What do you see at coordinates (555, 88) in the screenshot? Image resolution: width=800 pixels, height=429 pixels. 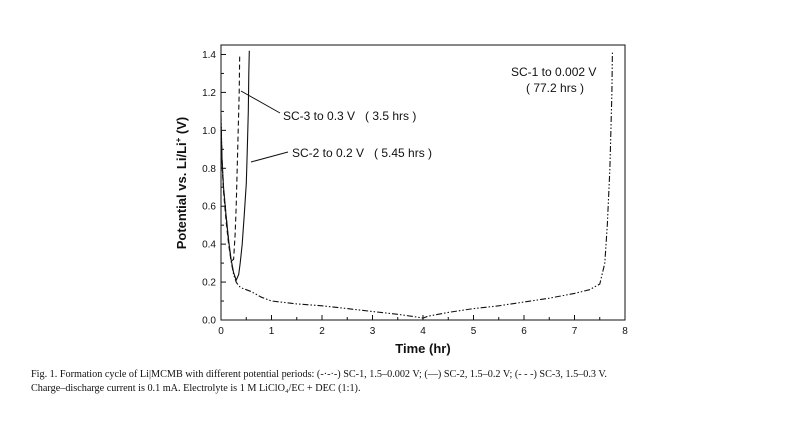 I see `annotation-sc1-hours: ( 77.2 hrs )` at bounding box center [555, 88].